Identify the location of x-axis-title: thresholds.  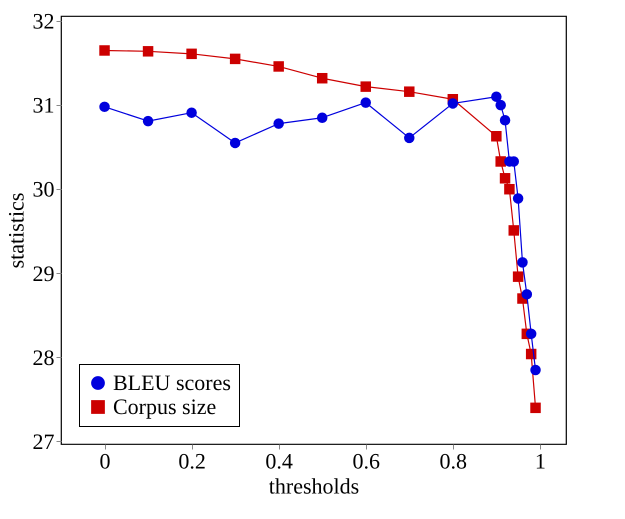
(314, 486).